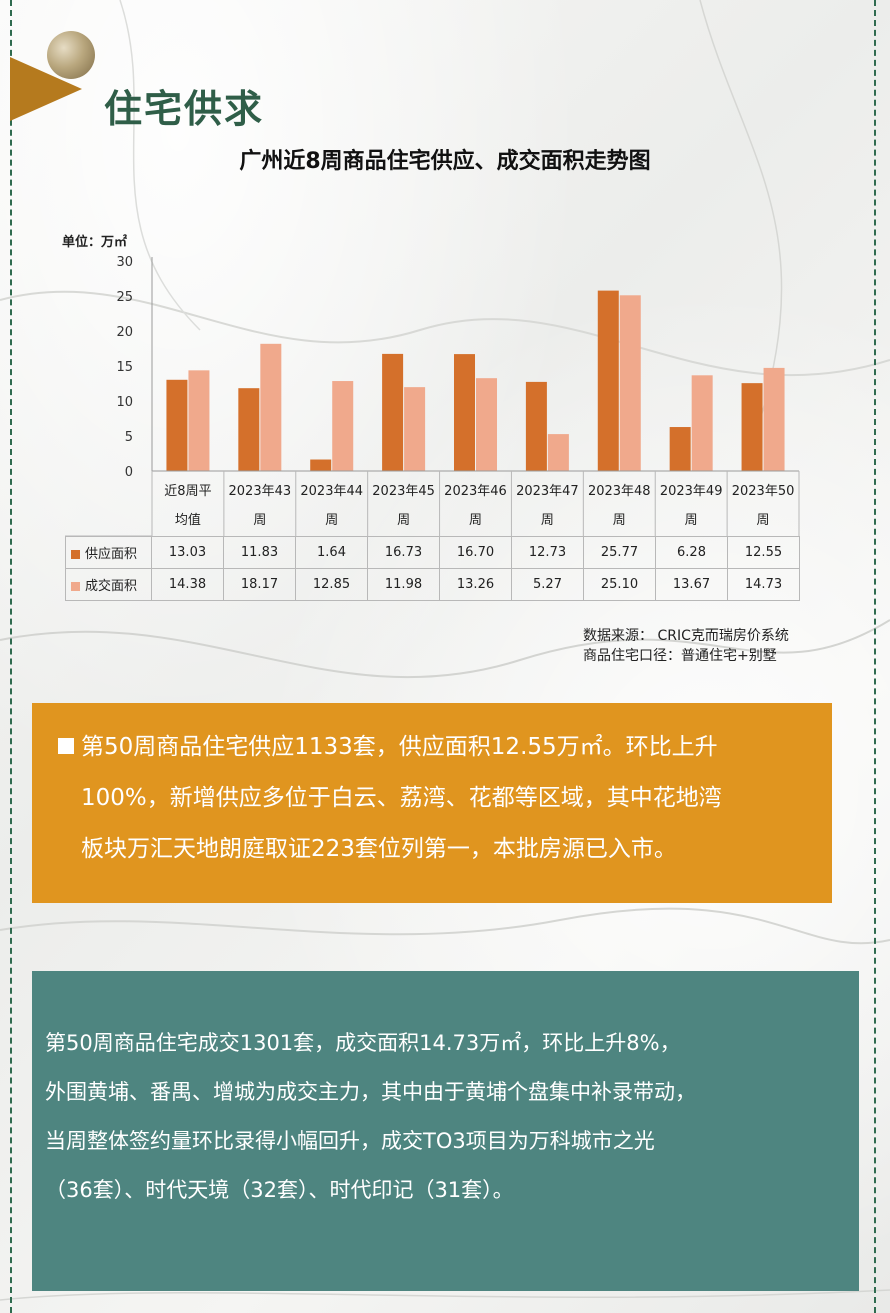 The image size is (890, 1313). I want to click on y-tick-label: 20, so click(124, 332).